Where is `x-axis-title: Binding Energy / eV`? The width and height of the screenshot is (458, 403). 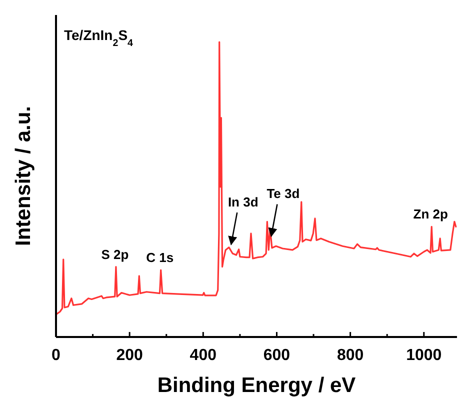
x-axis-title: Binding Energy / eV is located at coordinates (256, 385).